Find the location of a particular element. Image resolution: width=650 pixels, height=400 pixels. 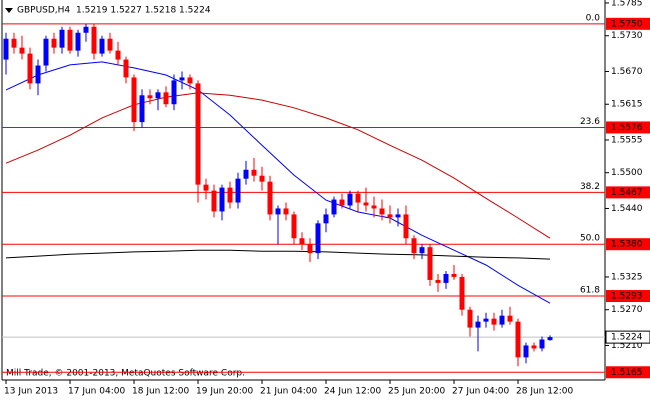

level-ratio: 50.0 is located at coordinates (590, 239).